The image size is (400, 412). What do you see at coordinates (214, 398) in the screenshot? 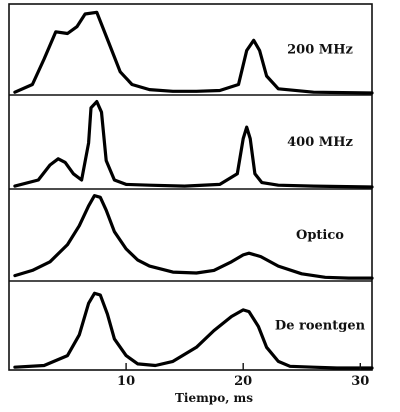
I see `x-axis-label: Tiempo, ms` at bounding box center [214, 398].